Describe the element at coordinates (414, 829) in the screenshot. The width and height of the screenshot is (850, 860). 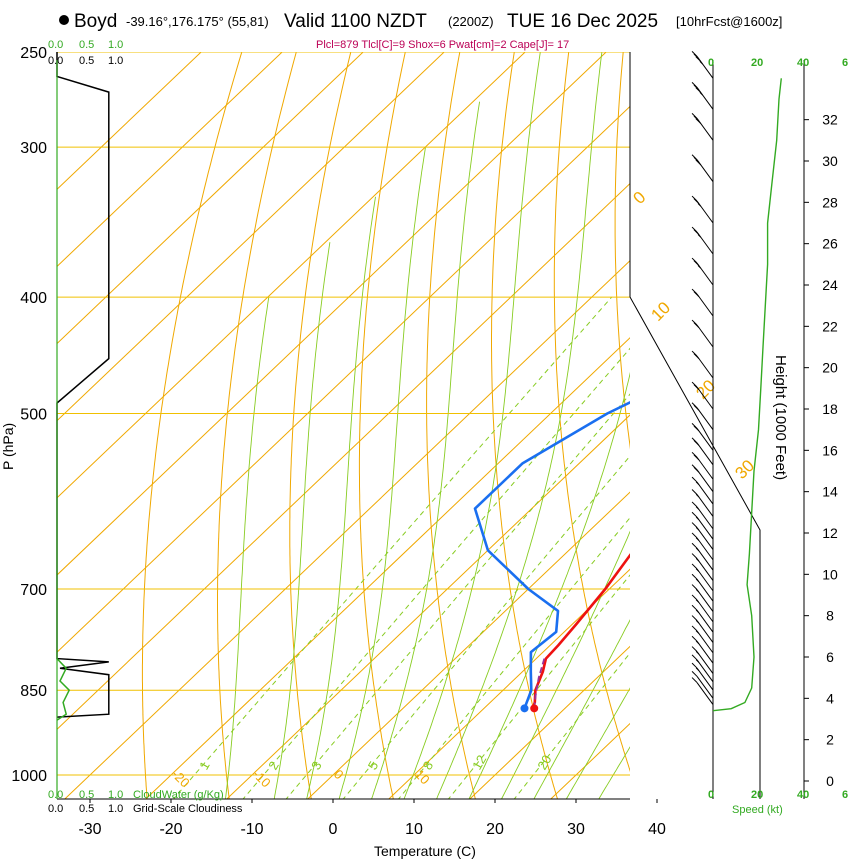
I see `x-tick-label: 10` at that location.